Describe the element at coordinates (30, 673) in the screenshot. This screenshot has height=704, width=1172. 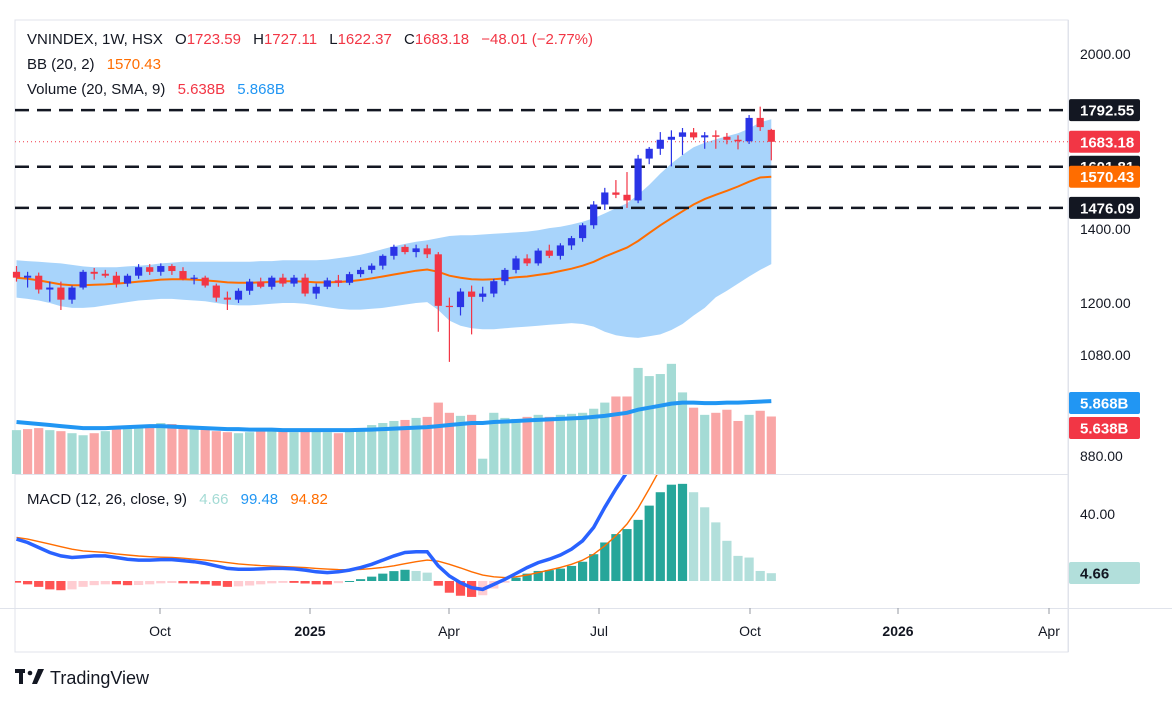
I see `logo-dot` at that location.